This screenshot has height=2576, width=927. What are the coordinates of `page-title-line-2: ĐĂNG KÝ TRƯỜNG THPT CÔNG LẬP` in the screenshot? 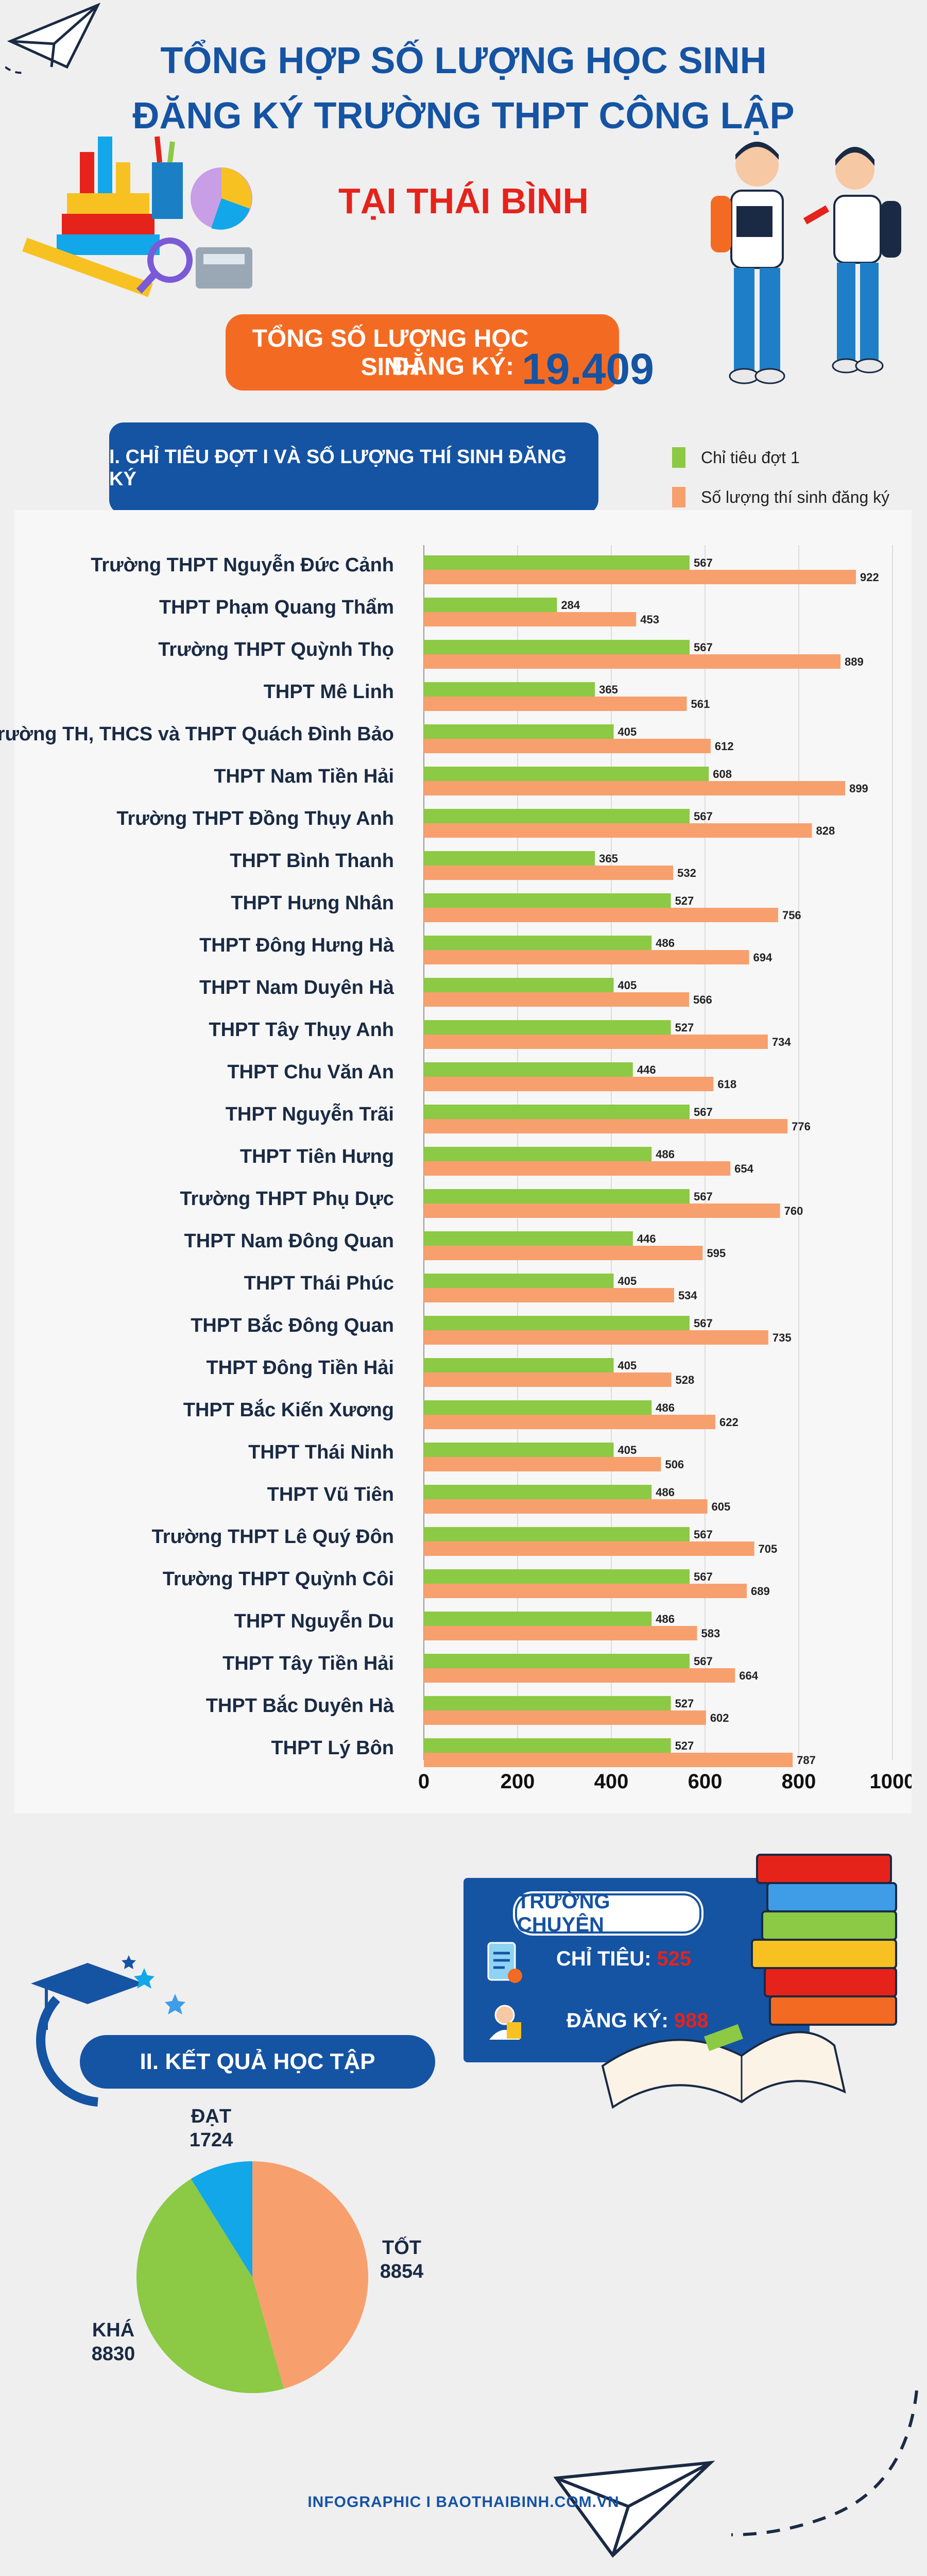 It's located at (463, 116).